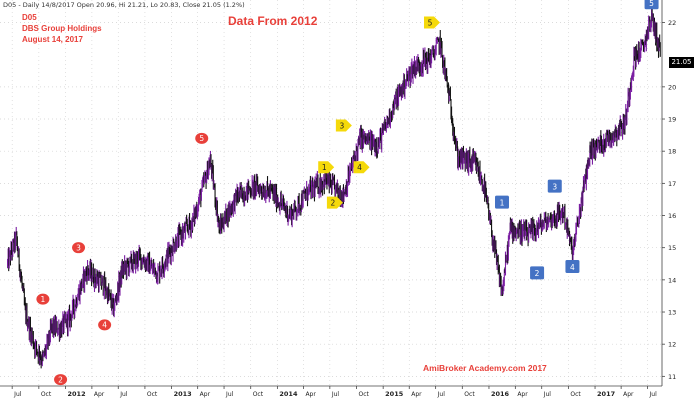  I want to click on wave-marker-yellow-3: 3, so click(343, 125).